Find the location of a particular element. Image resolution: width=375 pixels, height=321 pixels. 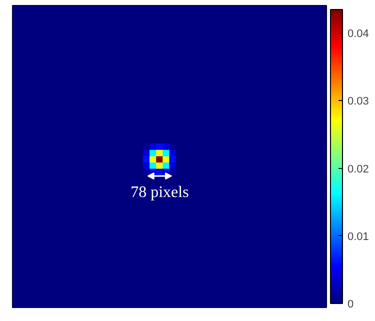

color-bar-label: 0.03 is located at coordinates (358, 102).